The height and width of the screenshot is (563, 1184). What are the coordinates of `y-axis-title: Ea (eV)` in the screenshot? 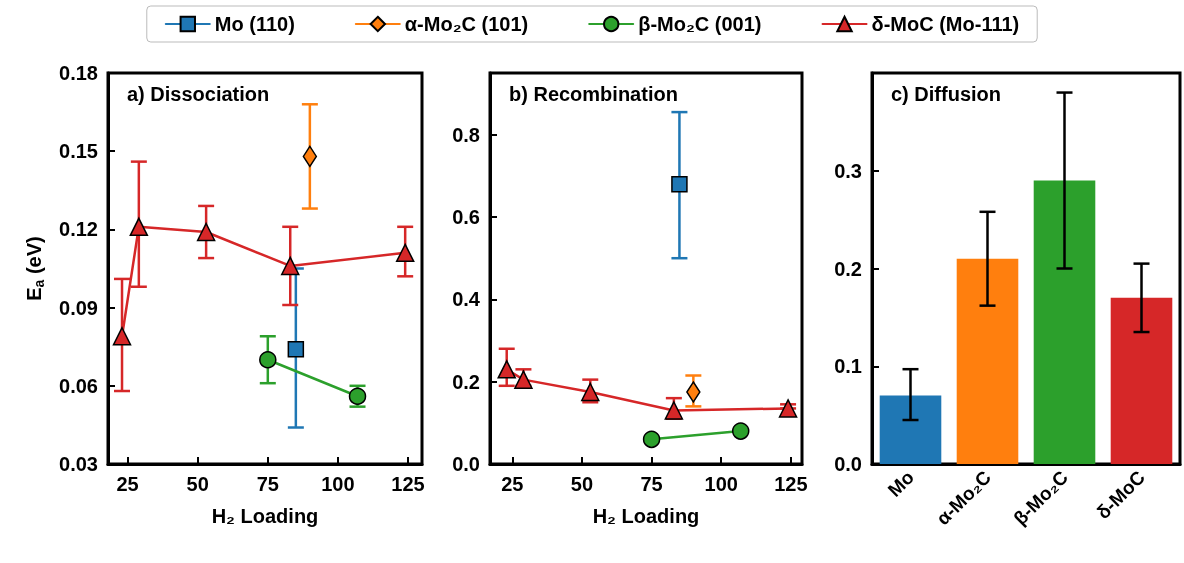 It's located at (35, 268).